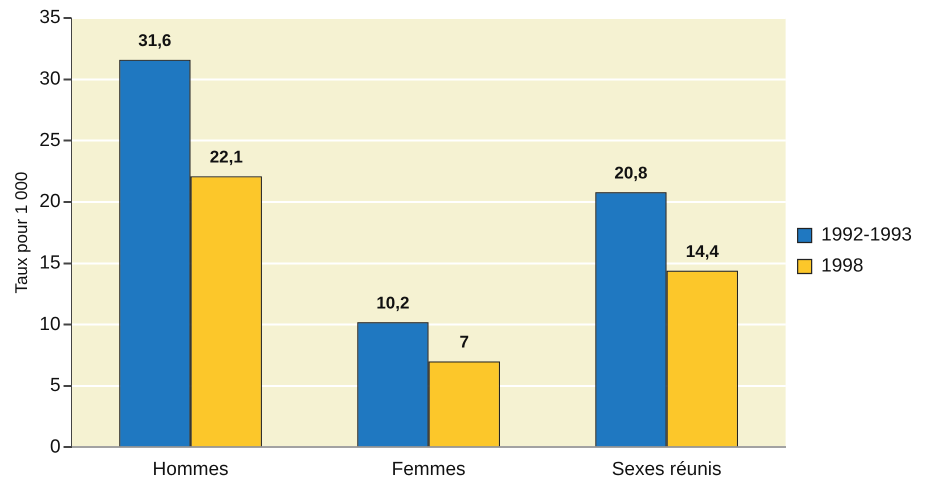  I want to click on x-tick-label: Femmes, so click(429, 469).